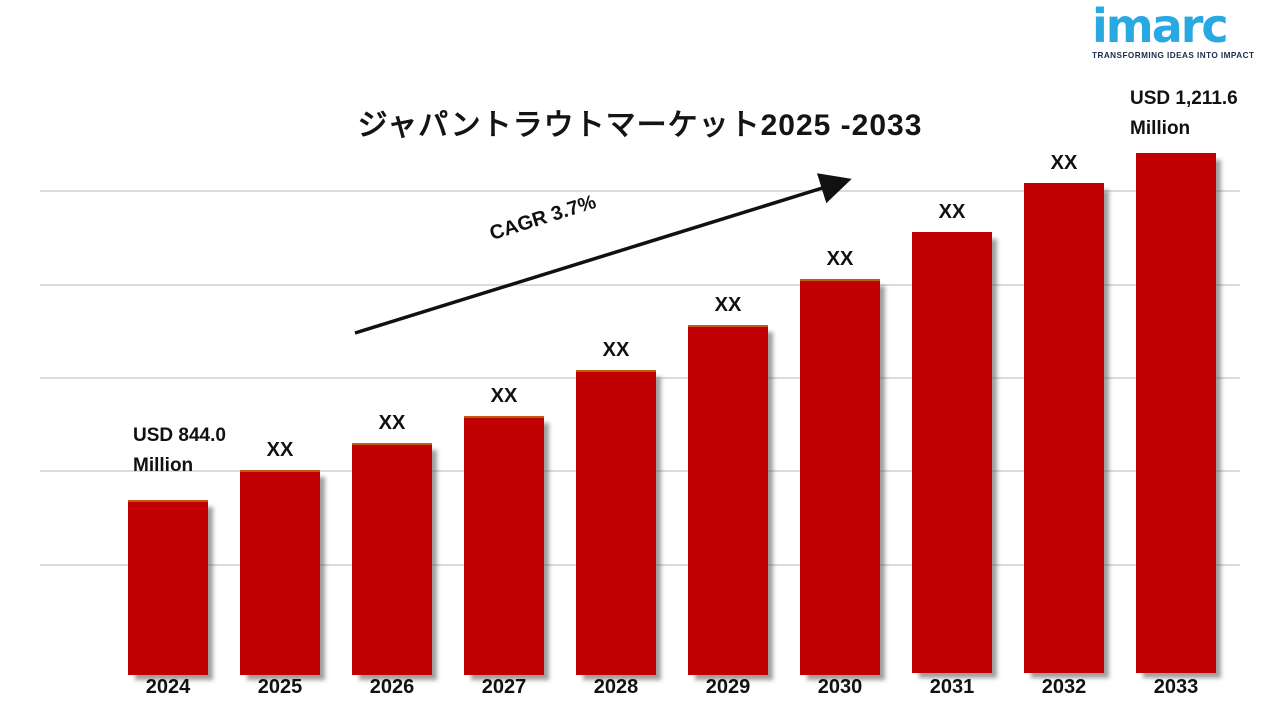  What do you see at coordinates (1064, 428) in the screenshot?
I see `bar-2032` at bounding box center [1064, 428].